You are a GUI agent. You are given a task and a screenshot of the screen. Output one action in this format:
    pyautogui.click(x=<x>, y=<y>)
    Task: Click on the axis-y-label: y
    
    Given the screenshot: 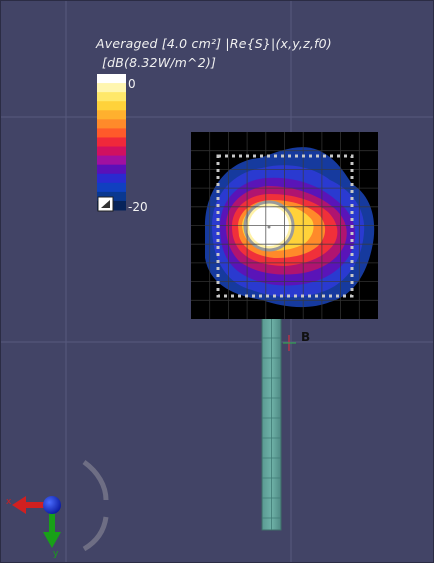 What is the action you would take?
    pyautogui.click(x=56, y=554)
    